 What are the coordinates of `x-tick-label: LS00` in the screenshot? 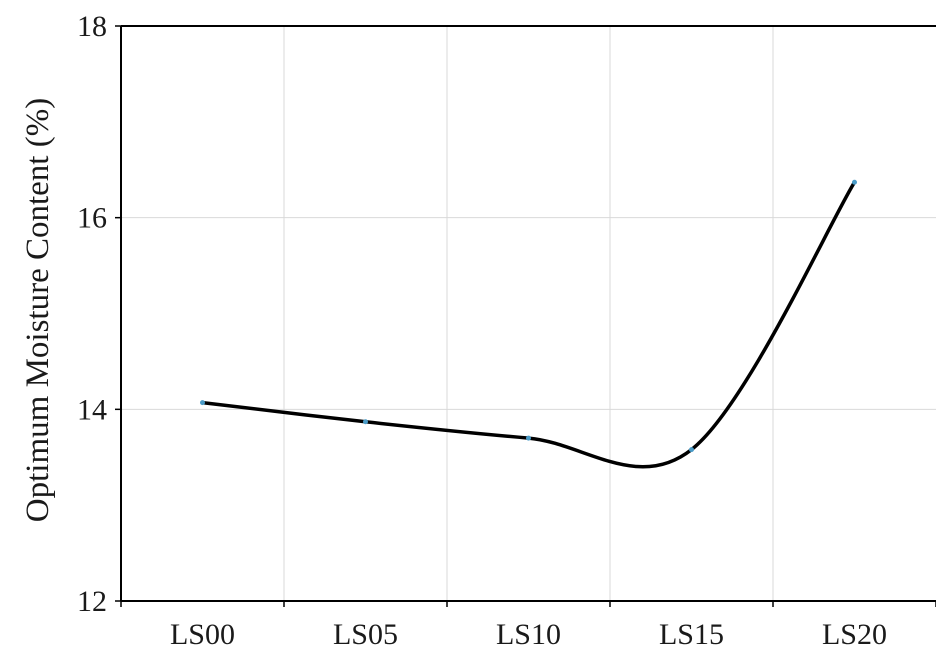 It's located at (202, 634).